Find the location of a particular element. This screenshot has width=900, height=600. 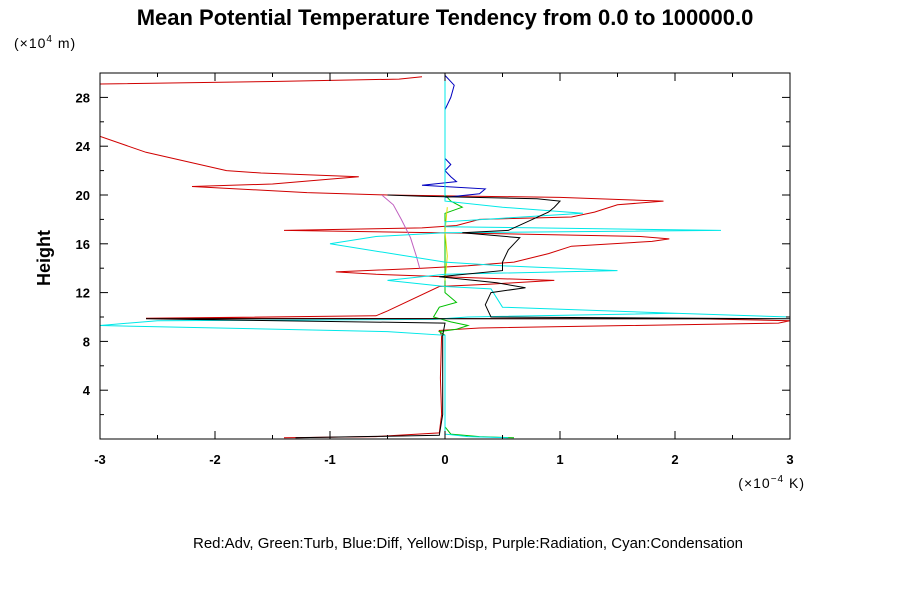

x-tick-label: 1 is located at coordinates (559, 459).